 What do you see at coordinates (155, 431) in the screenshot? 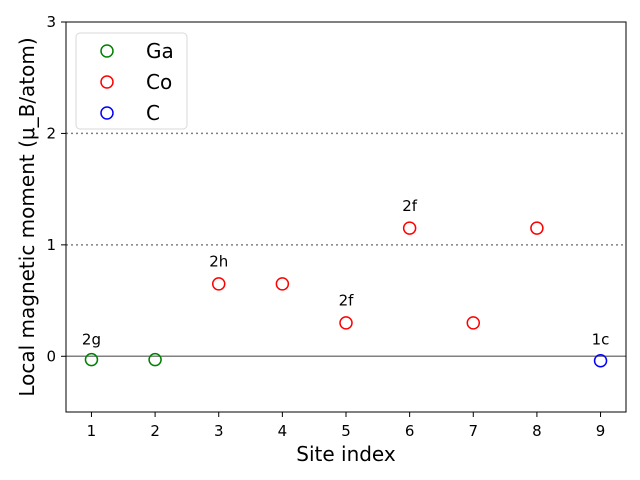
I see `x-tick-label-2: 2` at bounding box center [155, 431].